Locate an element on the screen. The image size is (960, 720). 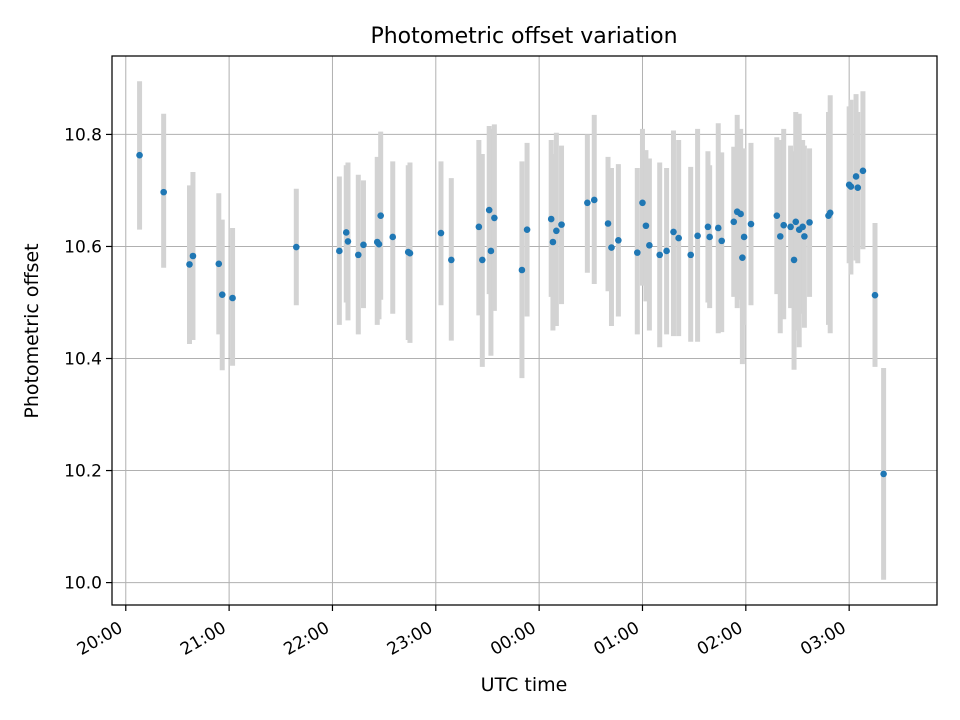
y-tick-label: 10.8 is located at coordinates (83, 135).